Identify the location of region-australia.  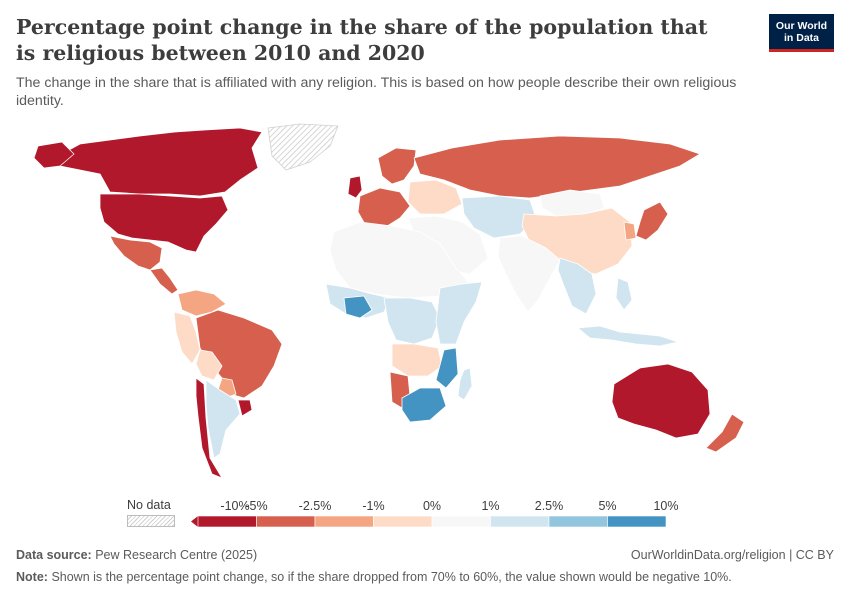
(661, 401).